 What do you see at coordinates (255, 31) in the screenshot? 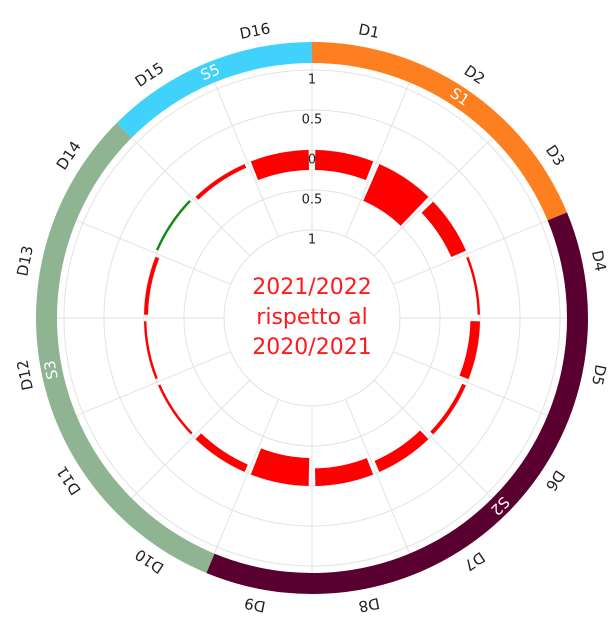
I see `category-label: D16` at bounding box center [255, 31].